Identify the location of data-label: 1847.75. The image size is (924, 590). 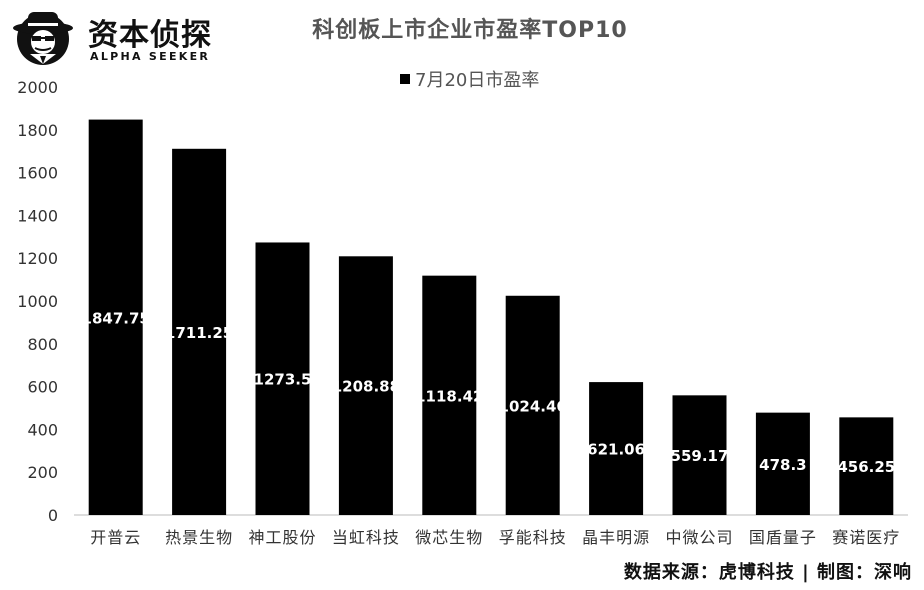
(116, 318).